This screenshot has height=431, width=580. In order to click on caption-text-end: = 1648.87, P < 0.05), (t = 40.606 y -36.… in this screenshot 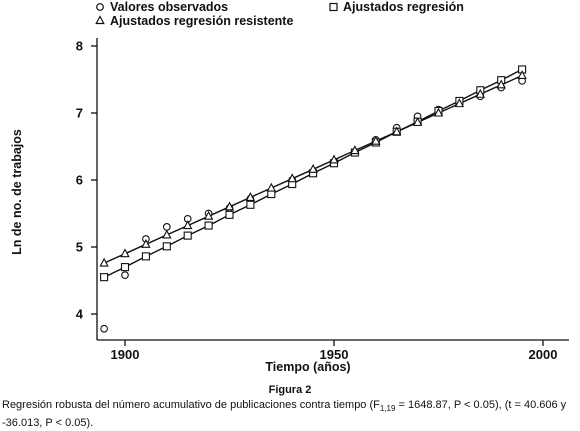, I will do `click(284, 414)`.